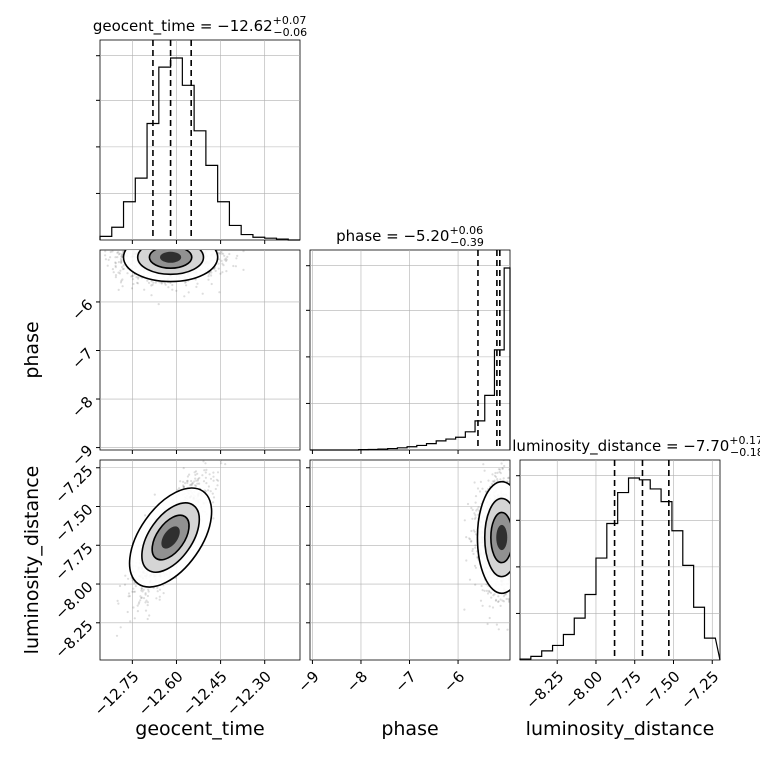 This screenshot has height=760, width=760. What do you see at coordinates (409, 729) in the screenshot?
I see `x-axis-label-phase: phase` at bounding box center [409, 729].